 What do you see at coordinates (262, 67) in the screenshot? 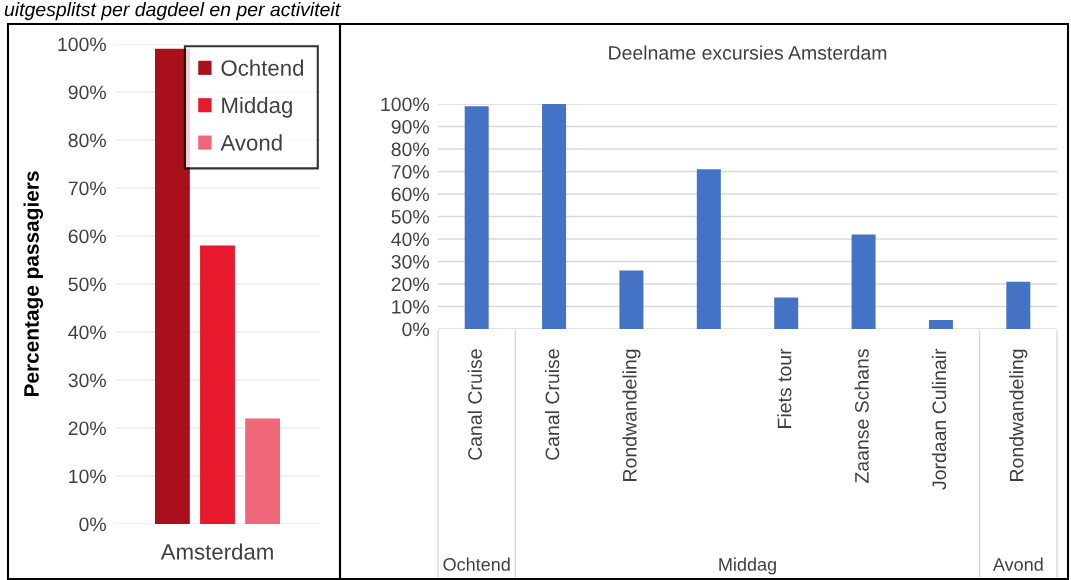
I see `legend-label: Ochtend` at bounding box center [262, 67].